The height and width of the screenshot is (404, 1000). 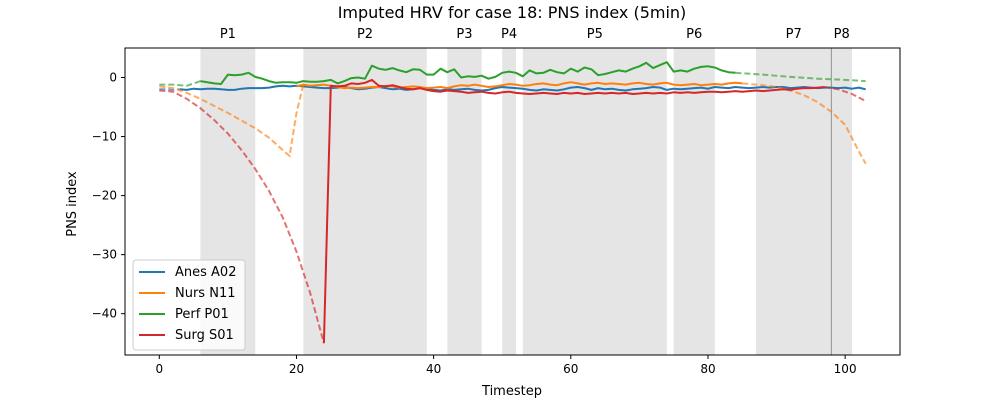 What do you see at coordinates (232, 121) in the screenshot?
I see `series-imputed-nurs-n11` at bounding box center [232, 121].